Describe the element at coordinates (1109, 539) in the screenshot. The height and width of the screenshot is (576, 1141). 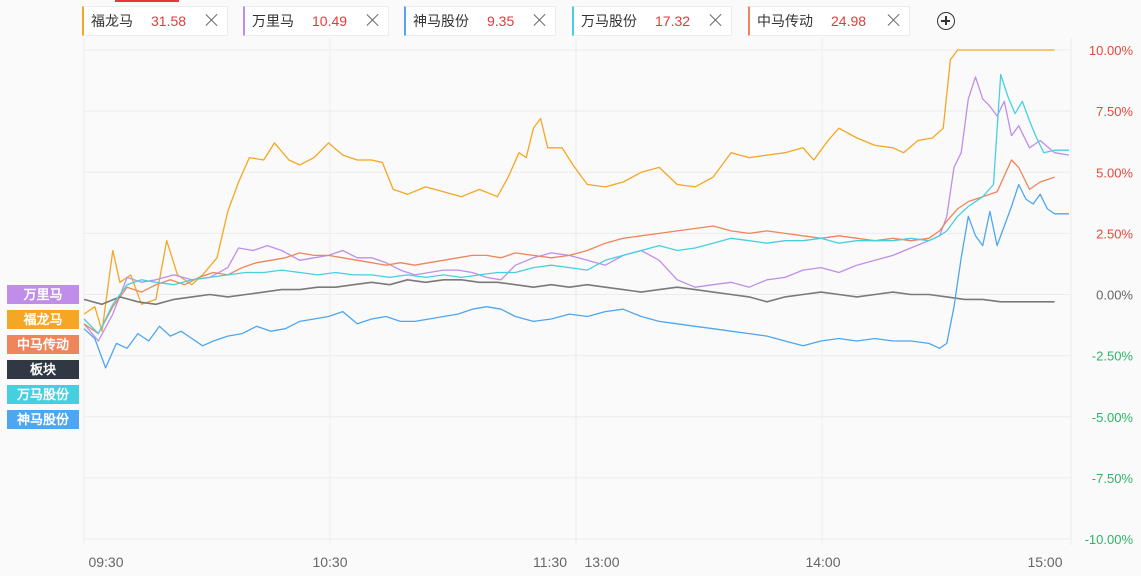
I see `y-tick-label: -10.00%` at that location.